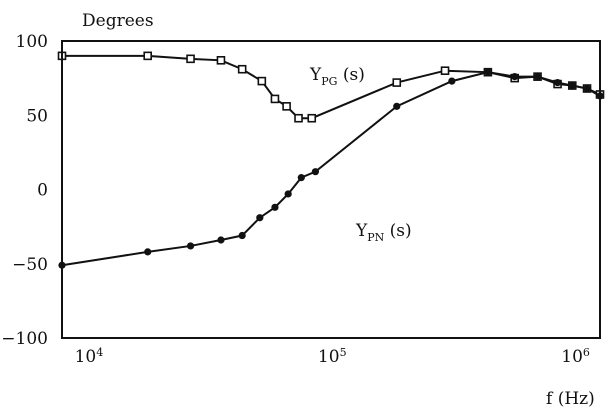 This screenshot has height=412, width=606. What do you see at coordinates (24, 339) in the screenshot?
I see `y-tick-label: −100` at bounding box center [24, 339].